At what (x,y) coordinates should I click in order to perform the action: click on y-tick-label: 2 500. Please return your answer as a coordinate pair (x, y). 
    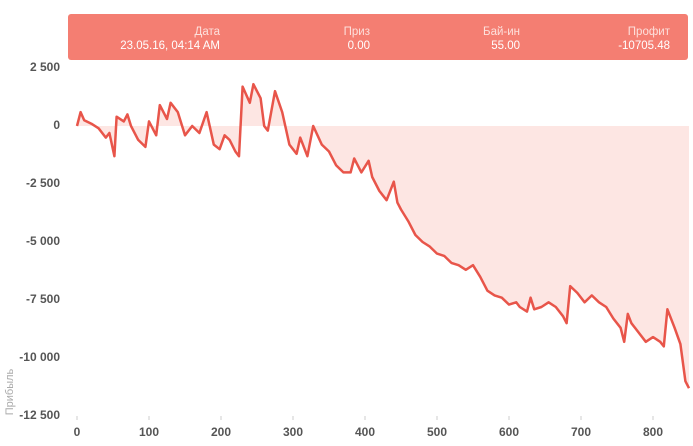
    Looking at the image, I should click on (45, 67).